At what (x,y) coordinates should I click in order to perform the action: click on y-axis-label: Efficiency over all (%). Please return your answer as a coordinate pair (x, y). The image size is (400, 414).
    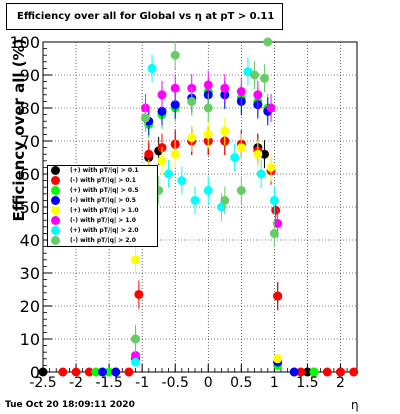
    Looking at the image, I should click on (19, 130).